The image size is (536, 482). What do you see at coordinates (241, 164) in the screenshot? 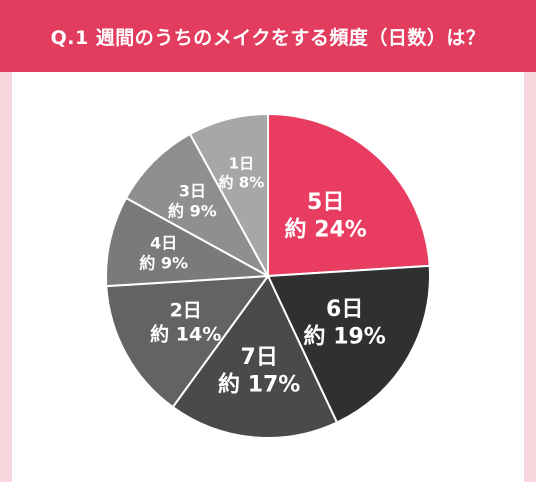
I see `slice-day-label: 1日` at bounding box center [241, 164].